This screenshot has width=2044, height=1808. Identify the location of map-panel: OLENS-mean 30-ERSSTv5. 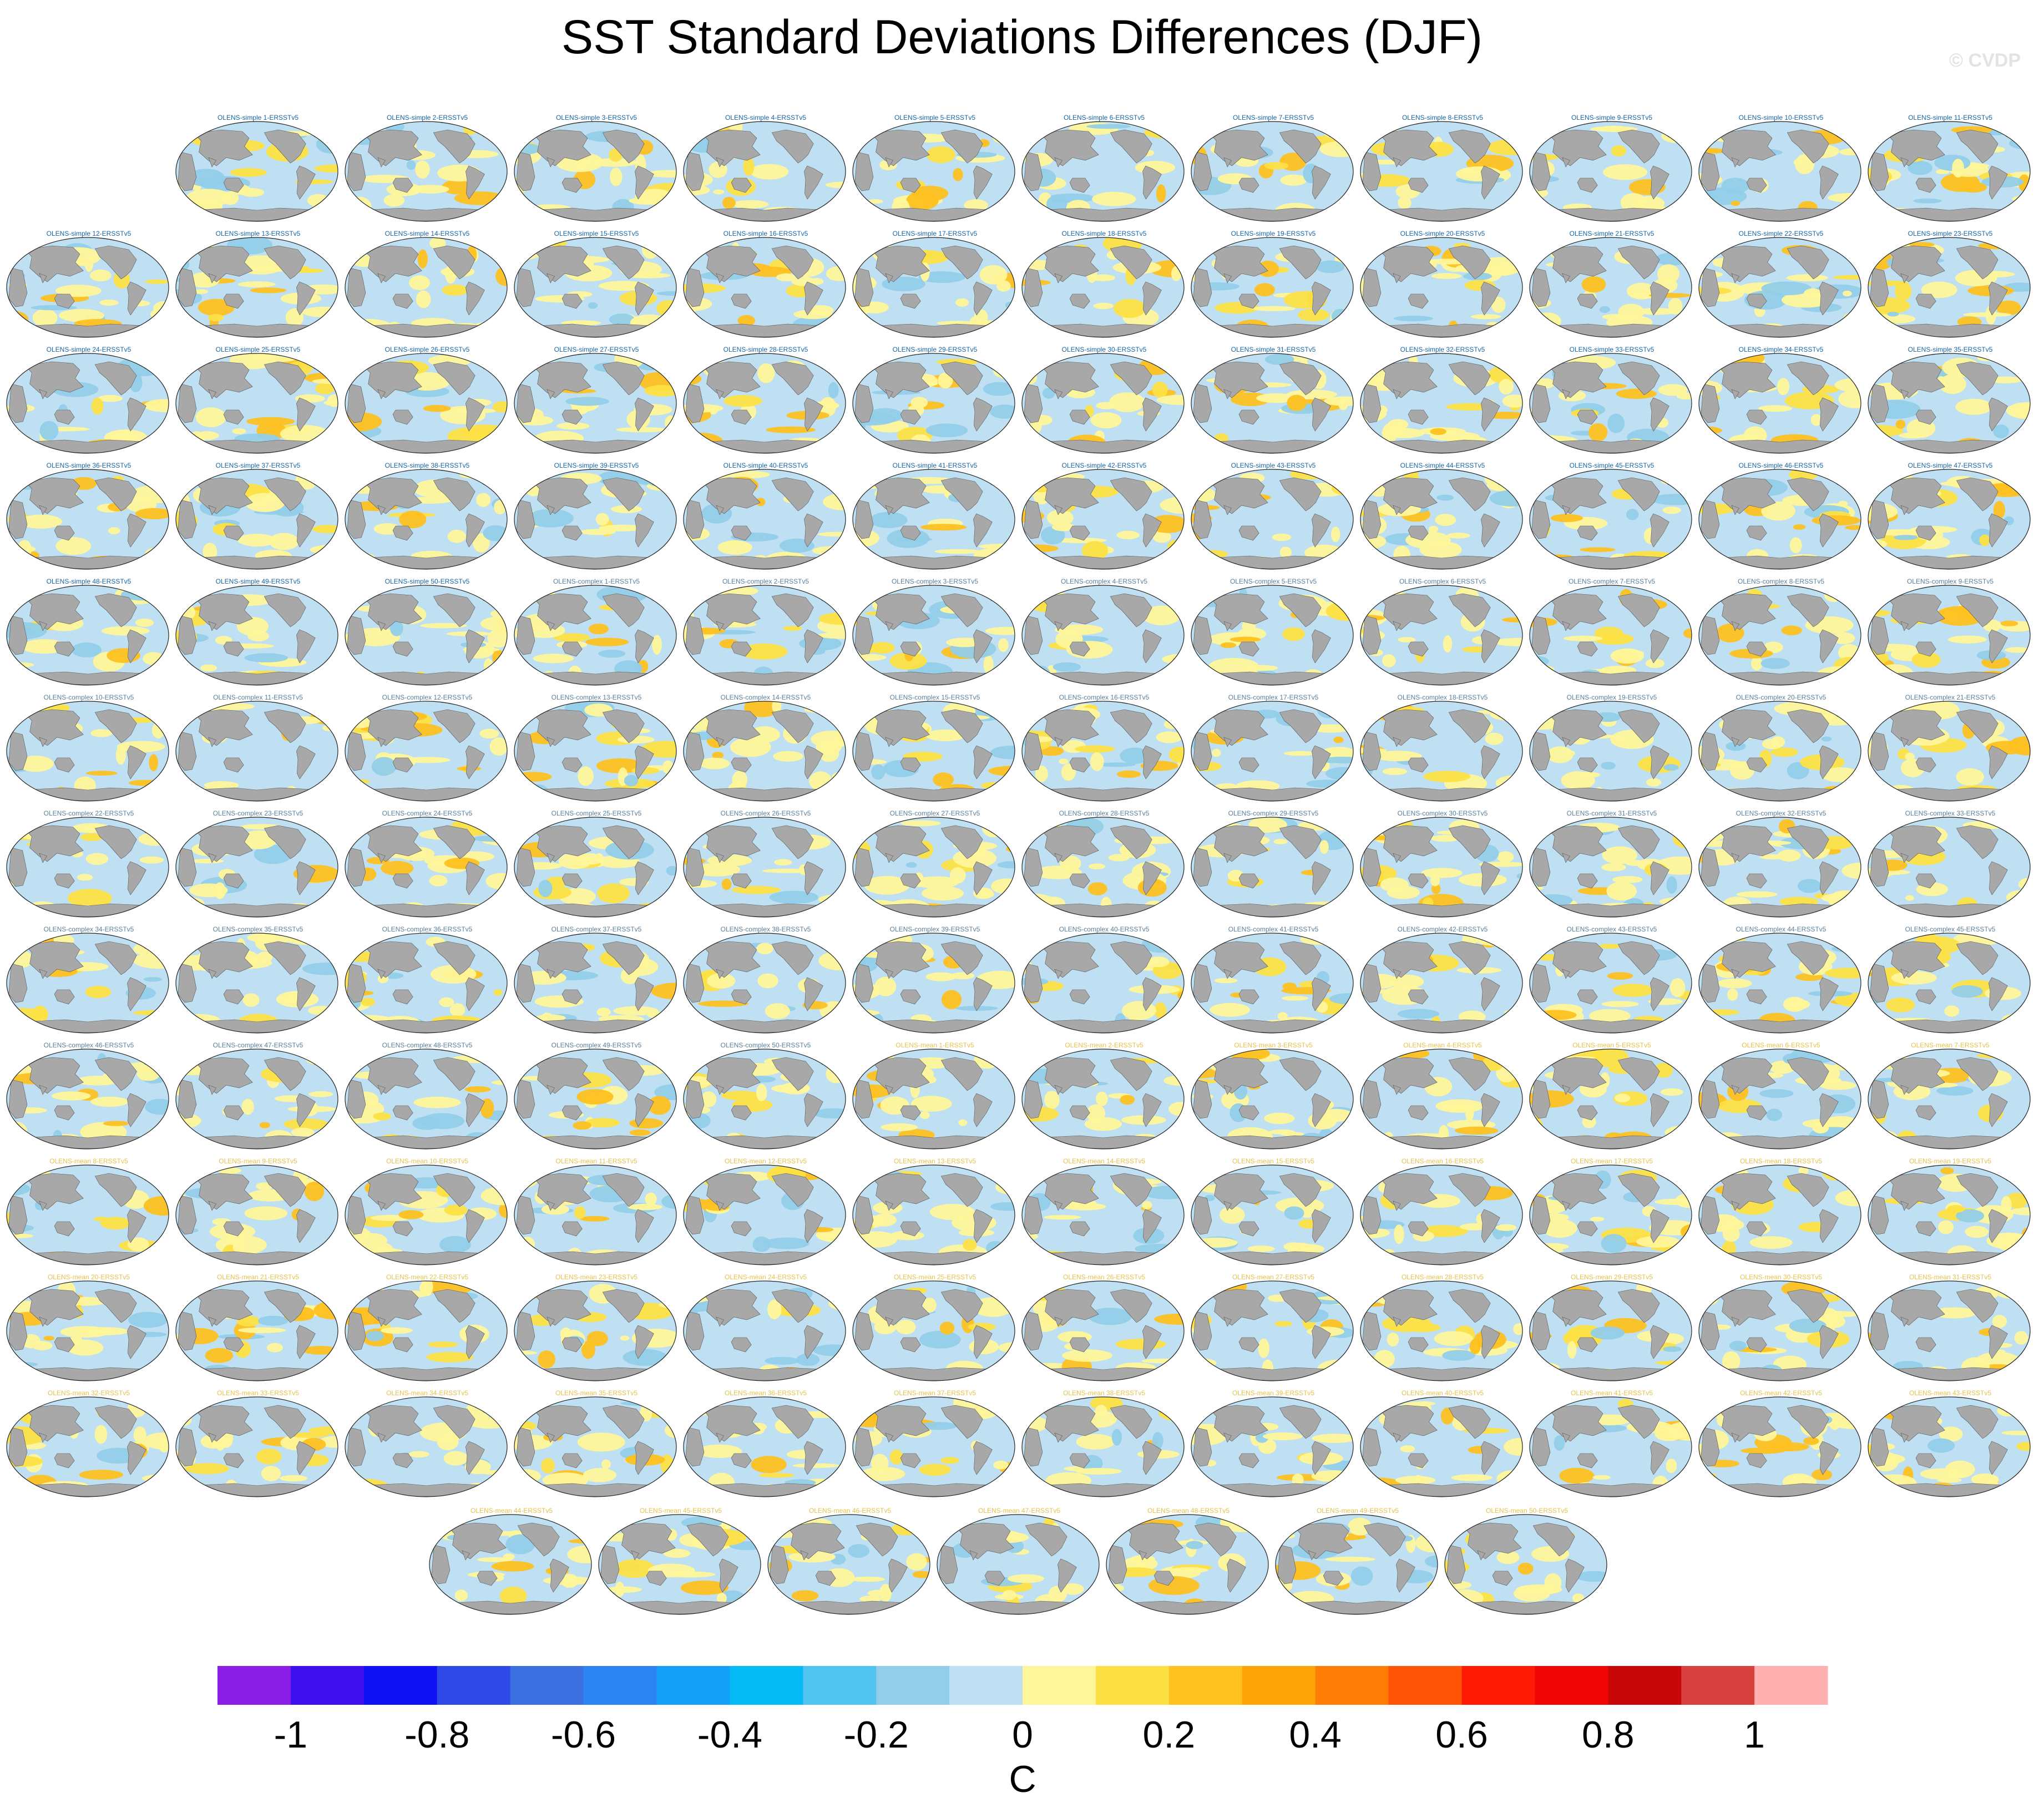
(1781, 1331).